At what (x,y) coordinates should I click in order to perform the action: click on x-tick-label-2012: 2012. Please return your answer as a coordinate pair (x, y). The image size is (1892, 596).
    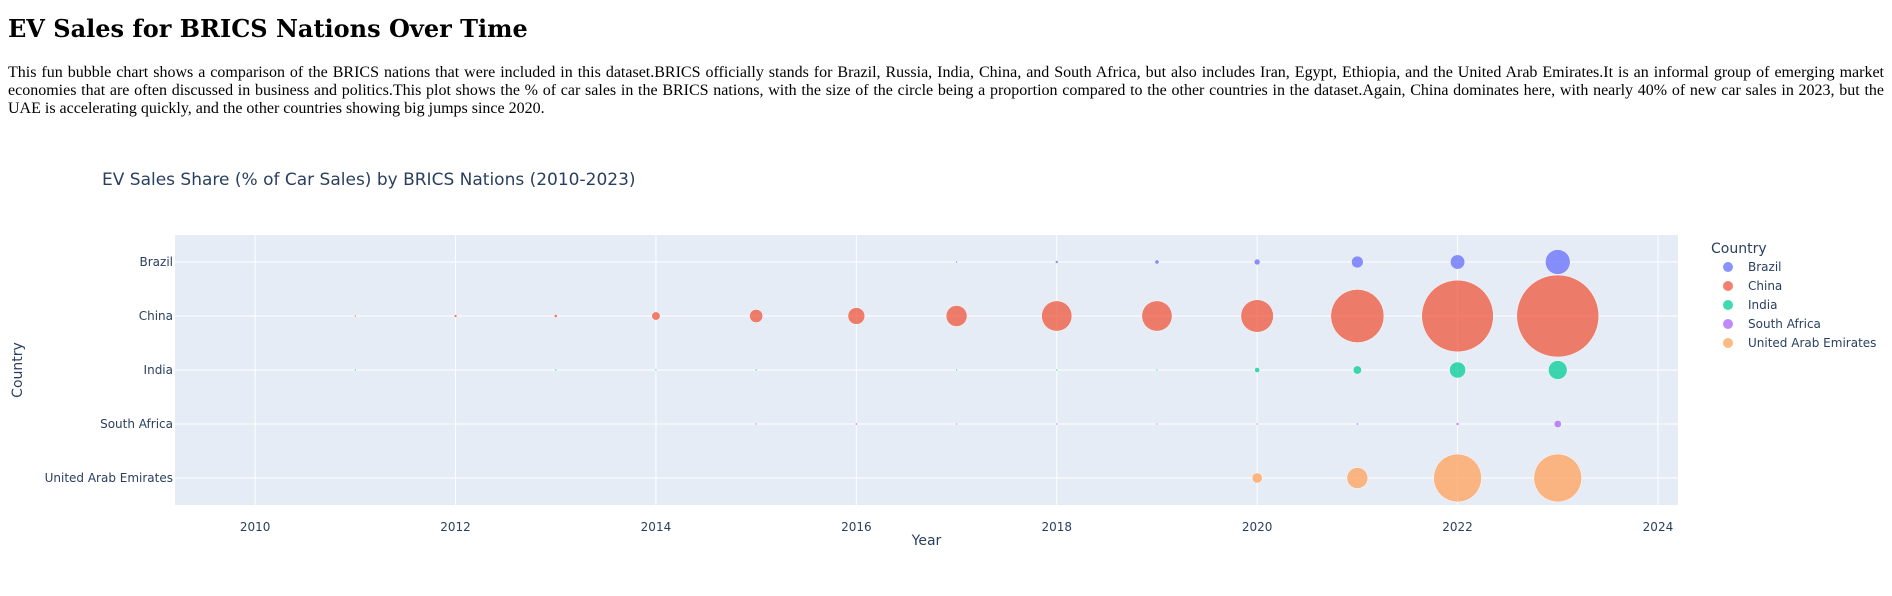
    Looking at the image, I should click on (455, 527).